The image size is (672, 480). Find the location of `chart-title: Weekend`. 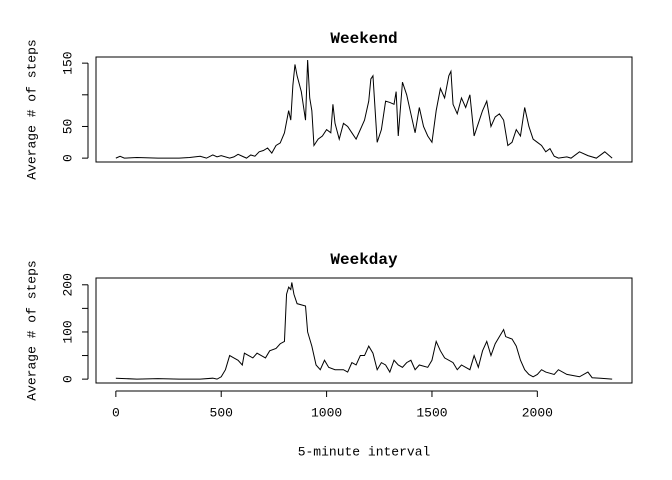

chart-title: Weekend is located at coordinates (363, 39).